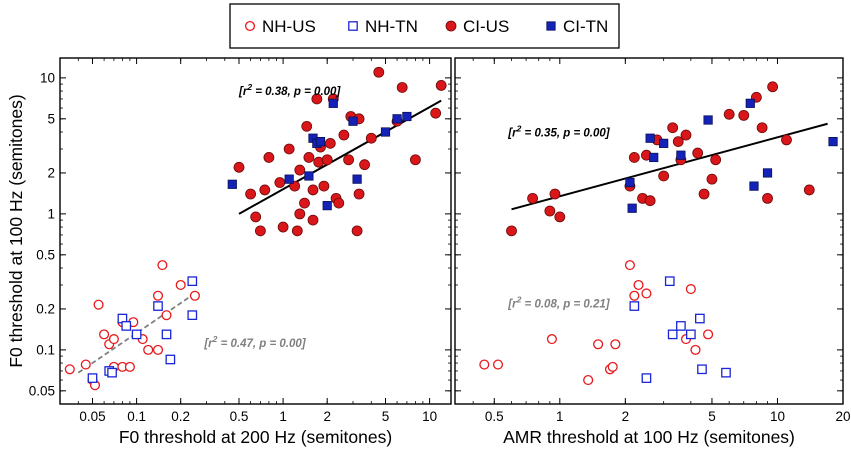 This screenshot has width=851, height=455. I want to click on annotation-rest: = 0.47, p = 0.00], so click(261, 344).